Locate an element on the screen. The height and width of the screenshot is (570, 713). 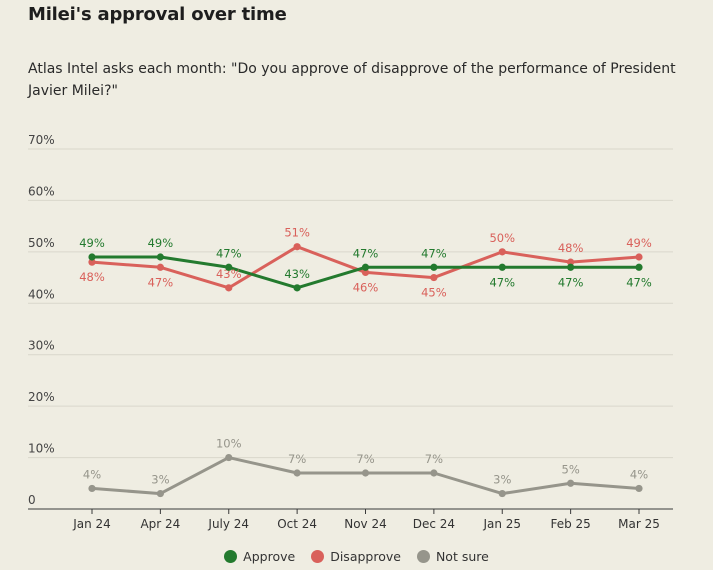
y-tick-label-30: 30% is located at coordinates (41, 346).